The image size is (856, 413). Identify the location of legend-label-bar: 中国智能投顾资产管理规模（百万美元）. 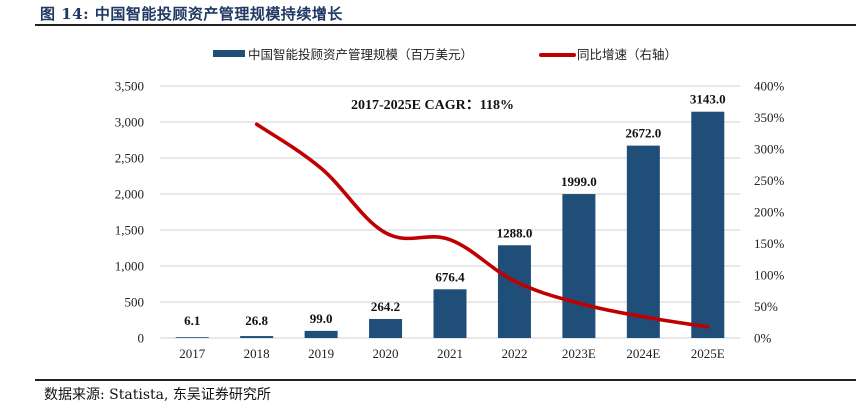
(360, 54).